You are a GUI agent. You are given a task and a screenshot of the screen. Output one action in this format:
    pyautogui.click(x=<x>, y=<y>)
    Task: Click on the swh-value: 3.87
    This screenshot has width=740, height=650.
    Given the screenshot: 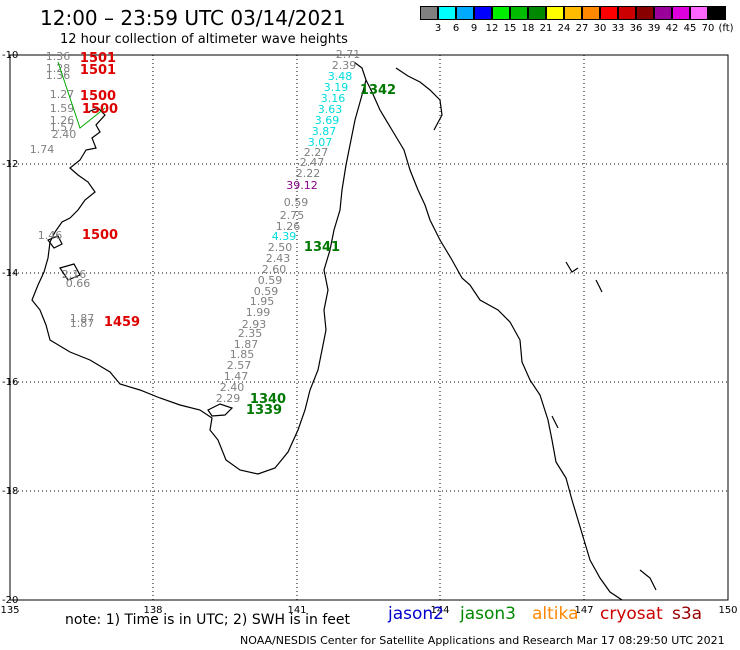 What is the action you would take?
    pyautogui.click(x=324, y=131)
    